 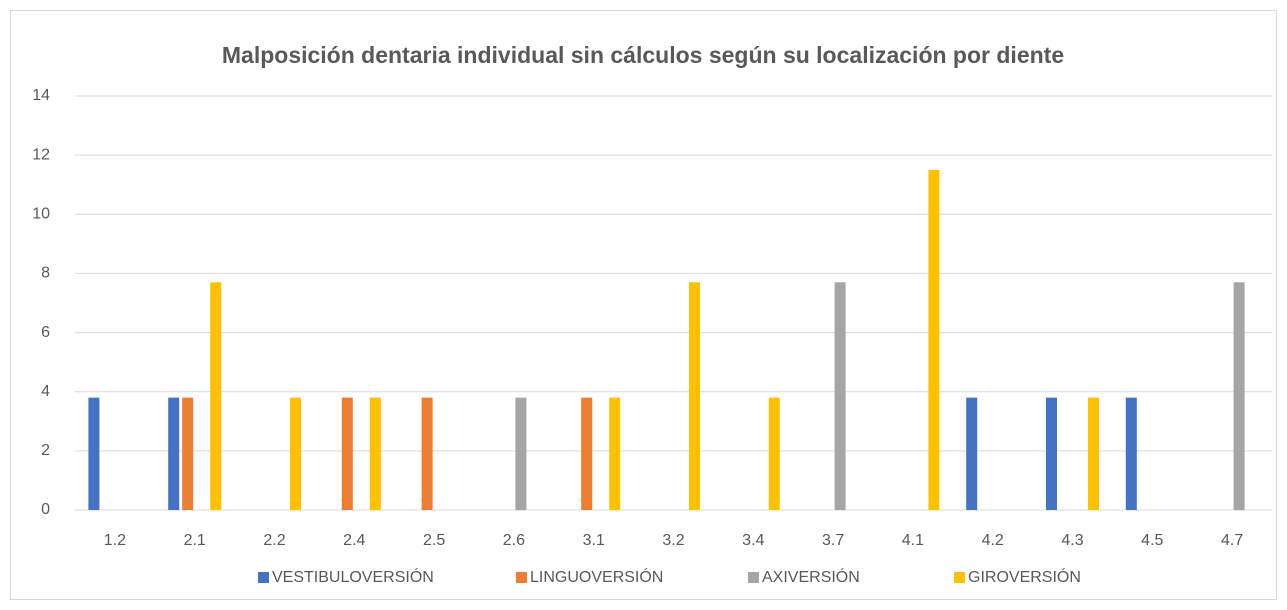 What do you see at coordinates (41, 214) in the screenshot?
I see `y-tick-label: 10` at bounding box center [41, 214].